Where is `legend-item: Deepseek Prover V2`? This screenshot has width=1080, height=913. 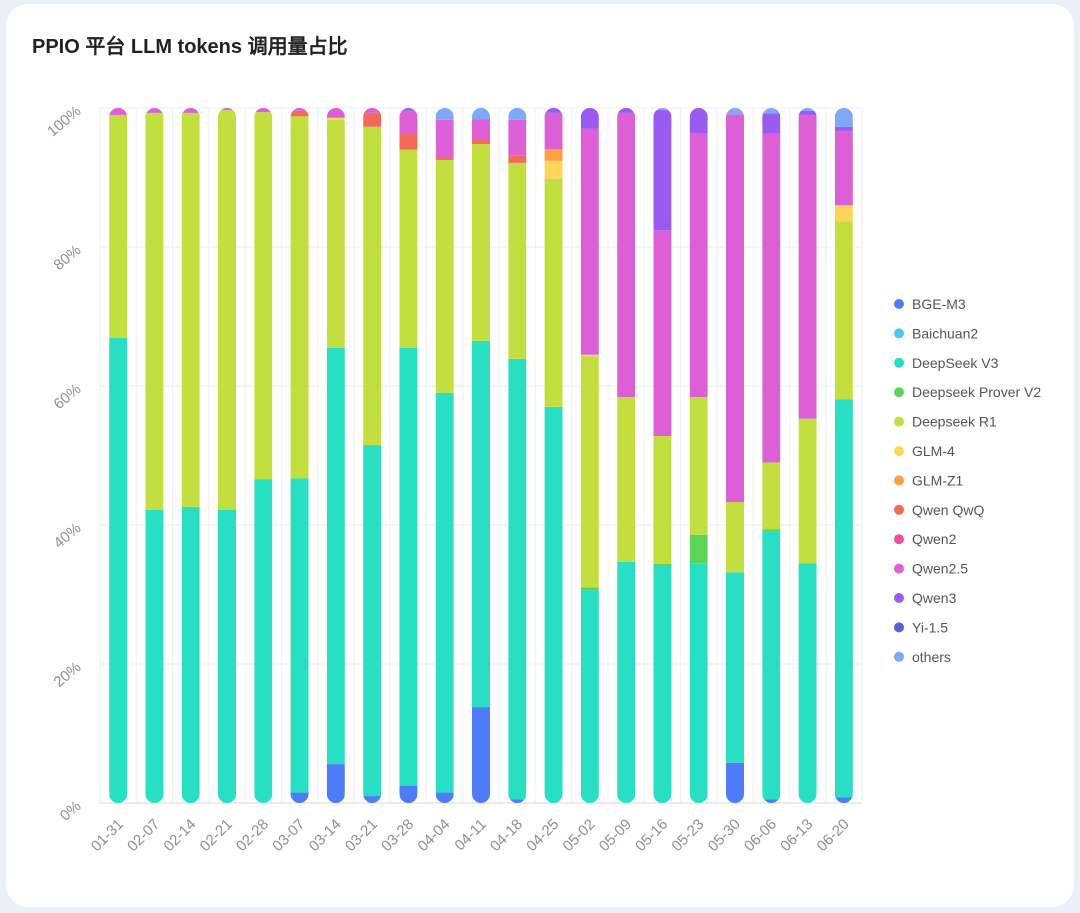 legend-item: Deepseek Prover V2 is located at coordinates (967, 392).